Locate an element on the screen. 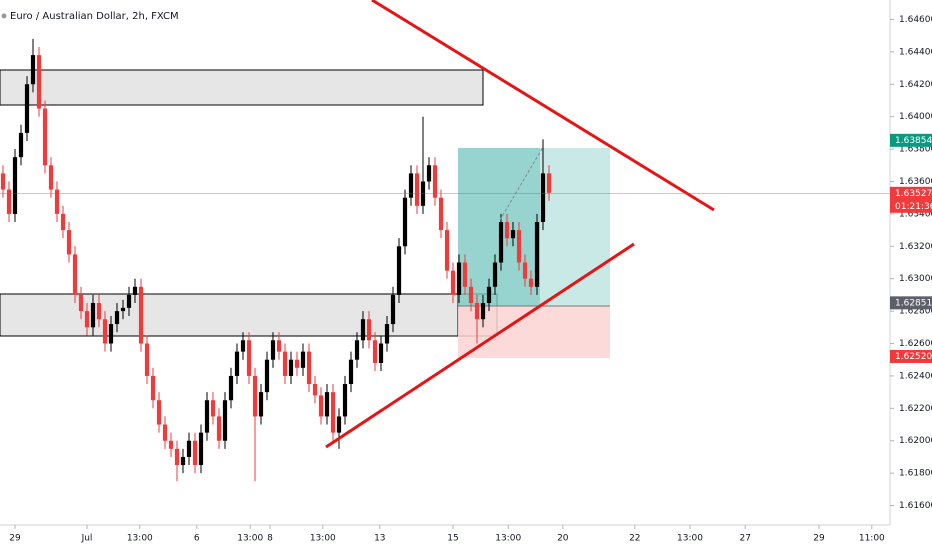 Image resolution: width=932 pixels, height=550 pixels. y-tick-label: 1.62000 is located at coordinates (915, 441).